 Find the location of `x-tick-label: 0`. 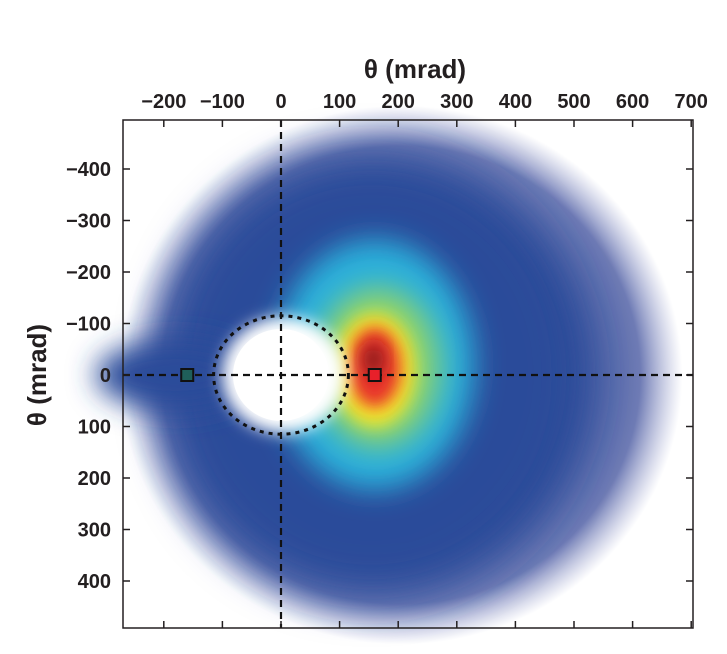

x-tick-label: 0 is located at coordinates (280, 102).